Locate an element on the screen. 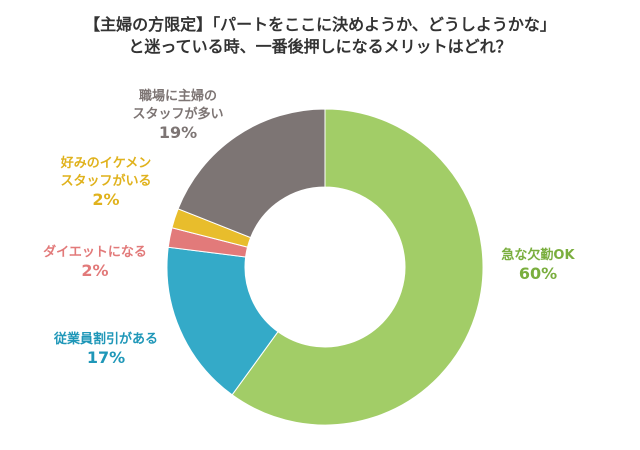  slice-label-3: 好みのイケメンスタッフがいる 2% is located at coordinates (106, 182).